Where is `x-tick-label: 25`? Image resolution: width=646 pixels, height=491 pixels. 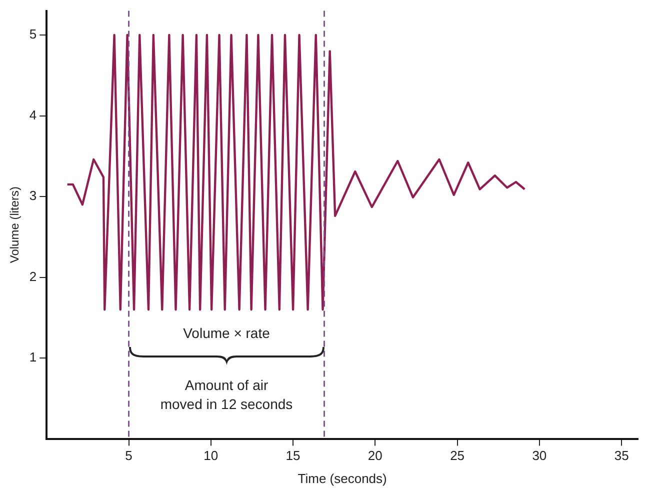 x-tick-label: 25 is located at coordinates (457, 456).